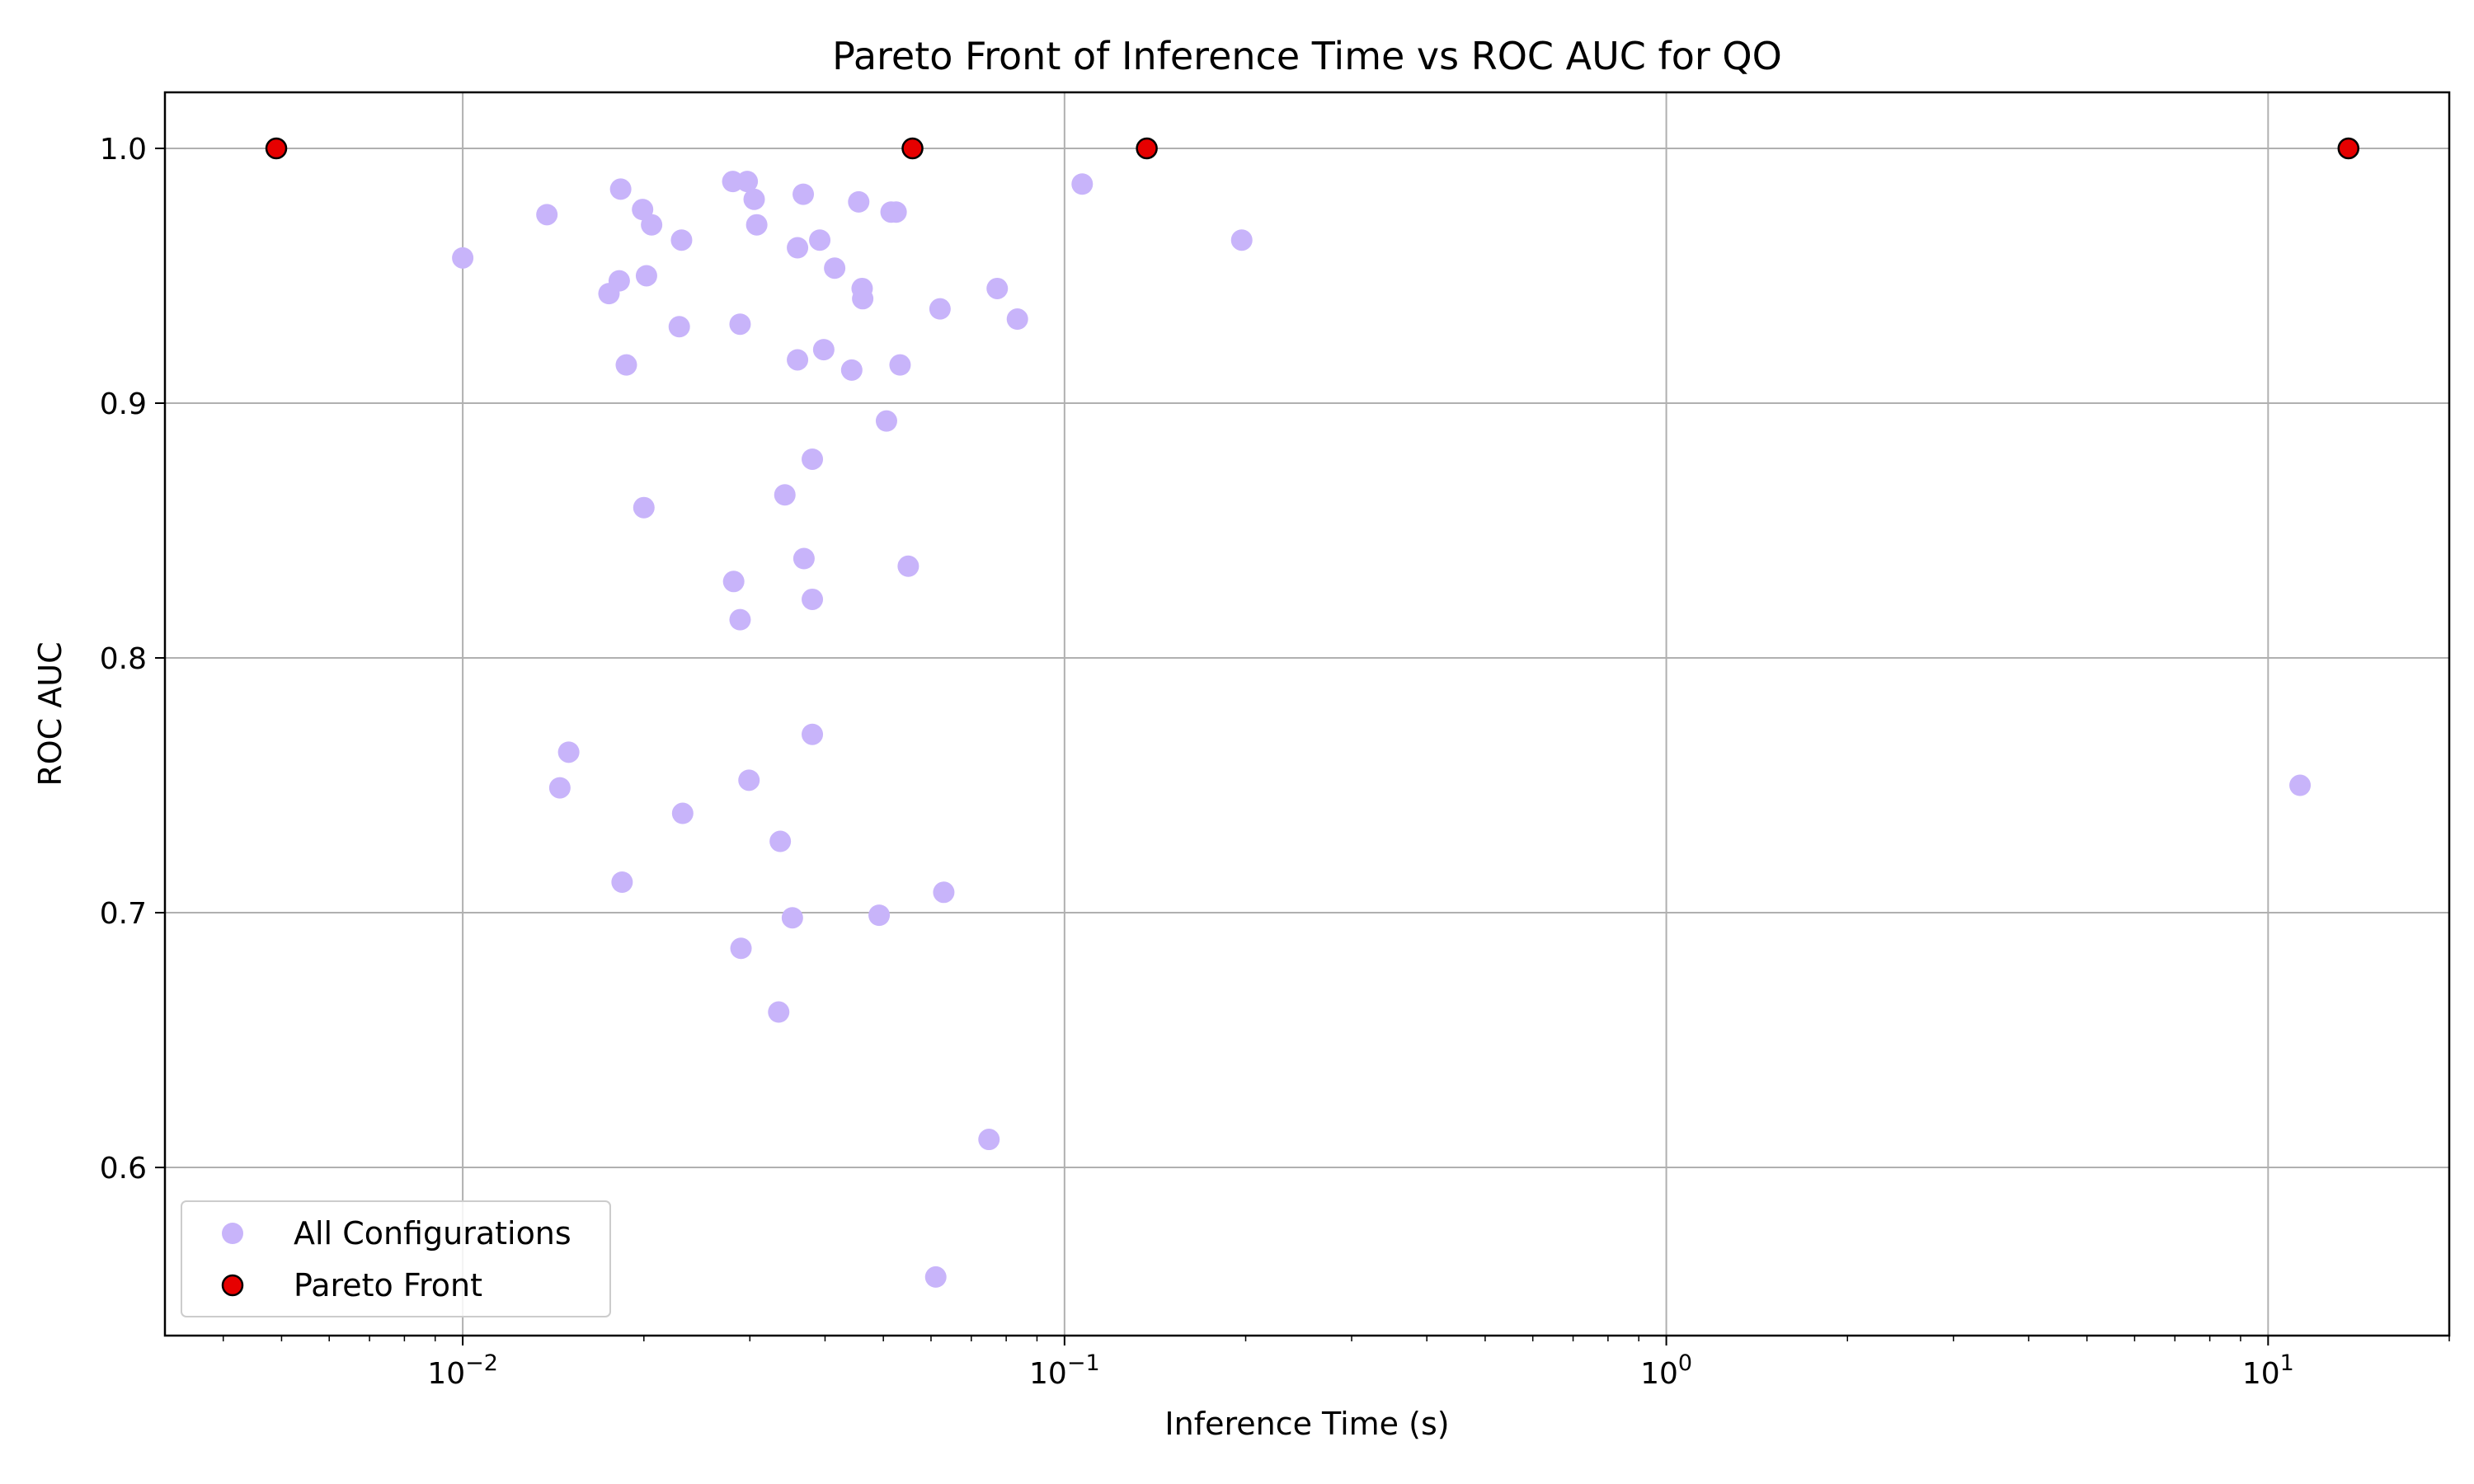 The width and height of the screenshot is (2474, 1484). I want to click on legend-box, so click(396, 1258).